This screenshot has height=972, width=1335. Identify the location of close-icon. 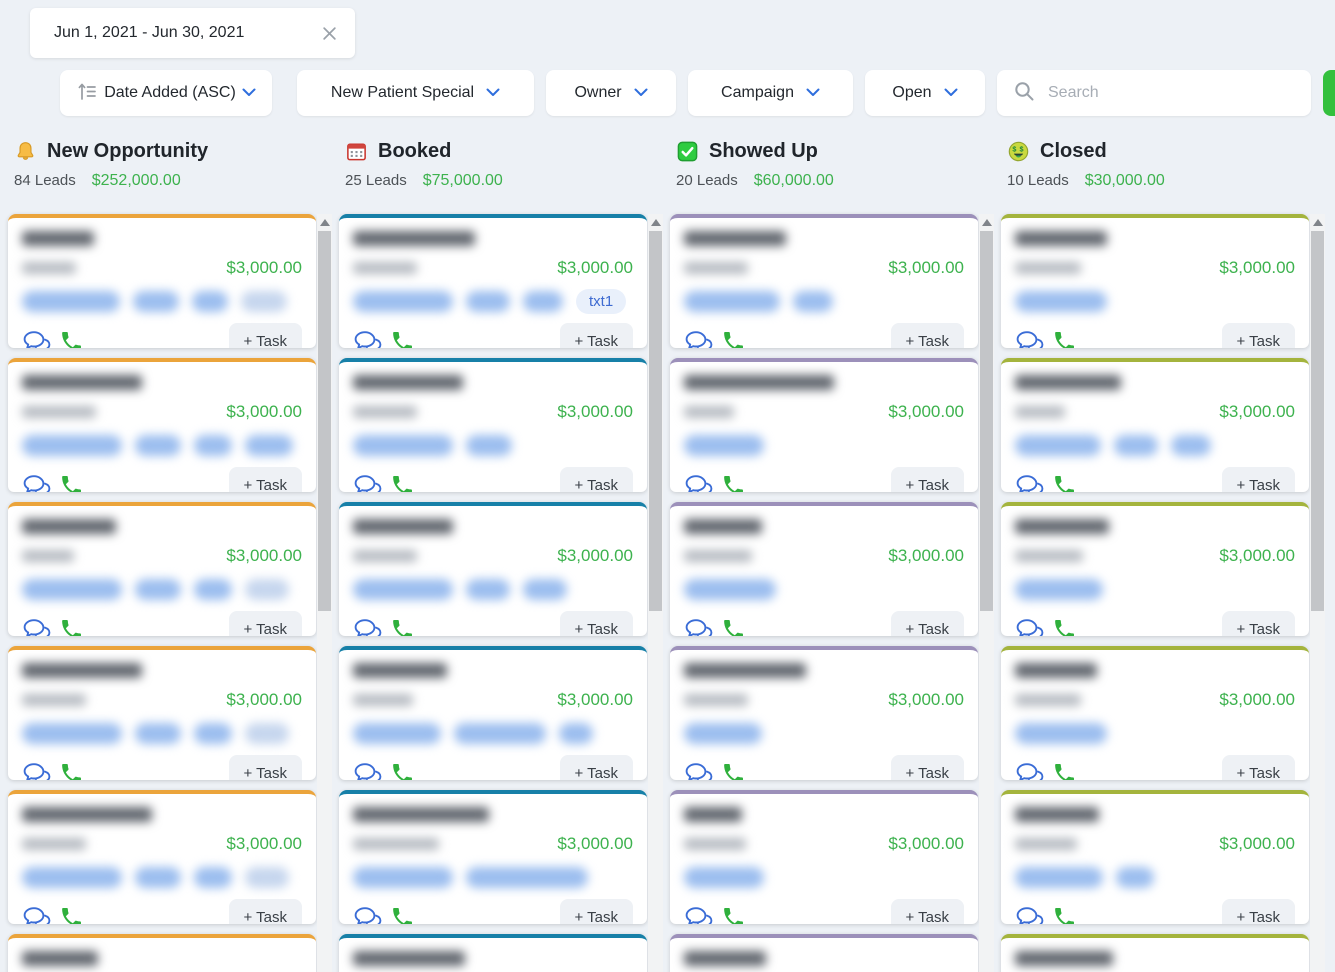
(329, 33).